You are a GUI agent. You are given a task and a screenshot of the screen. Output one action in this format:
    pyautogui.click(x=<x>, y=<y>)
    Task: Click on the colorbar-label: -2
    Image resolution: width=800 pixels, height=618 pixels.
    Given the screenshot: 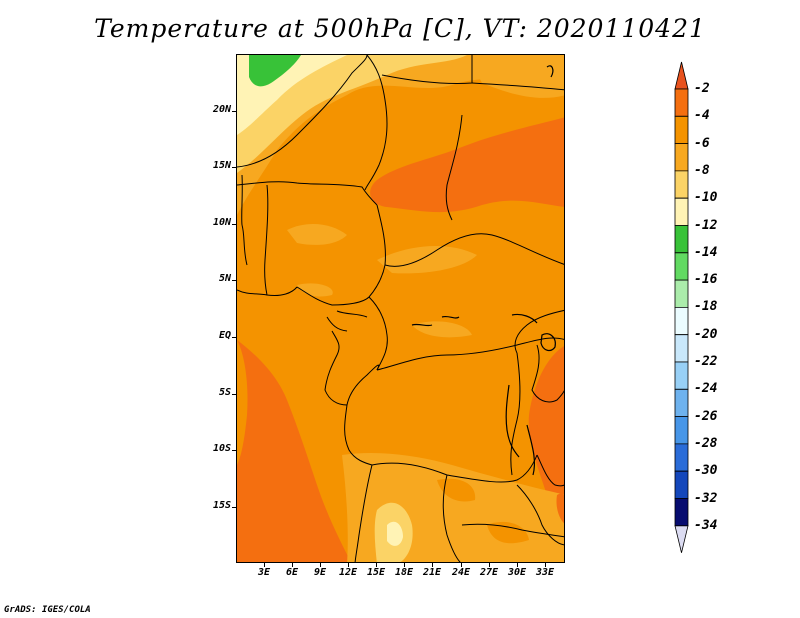 What is the action you would take?
    pyautogui.click(x=702, y=88)
    